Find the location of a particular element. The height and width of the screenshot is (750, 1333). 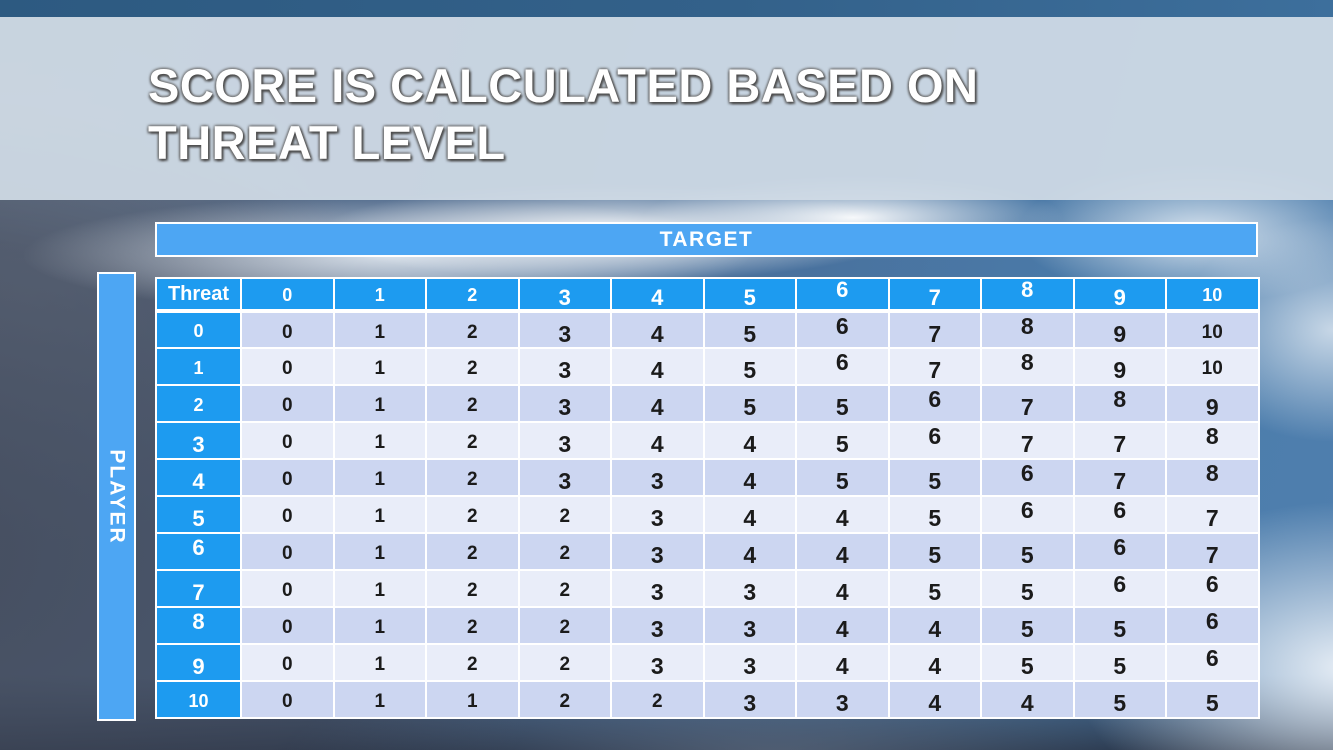

matrix-row: 8 0 1 2 2 3 3 4 4 5 5 6 is located at coordinates (707, 625).